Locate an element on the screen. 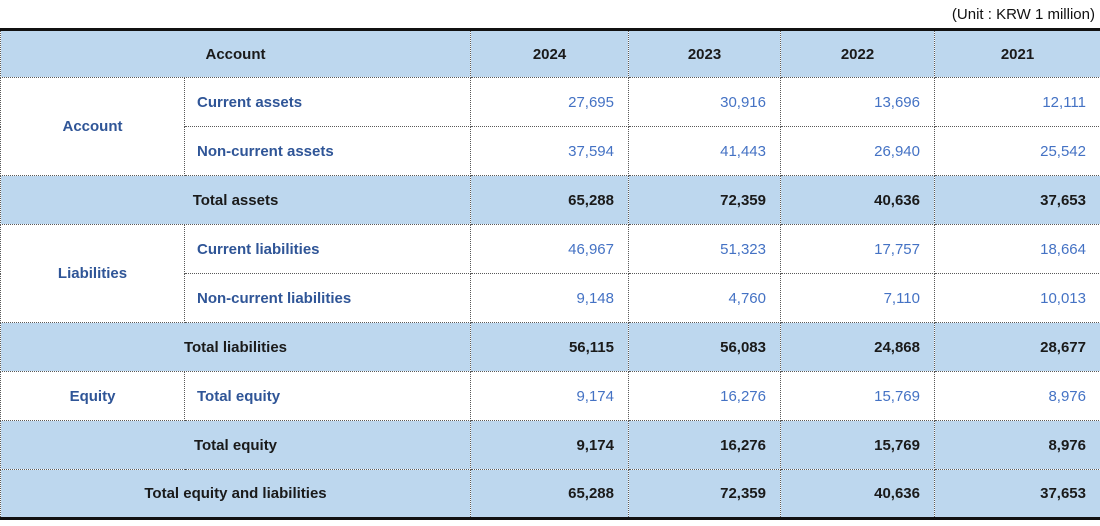 The width and height of the screenshot is (1100, 526). value-cell: 12,111 is located at coordinates (1017, 102).